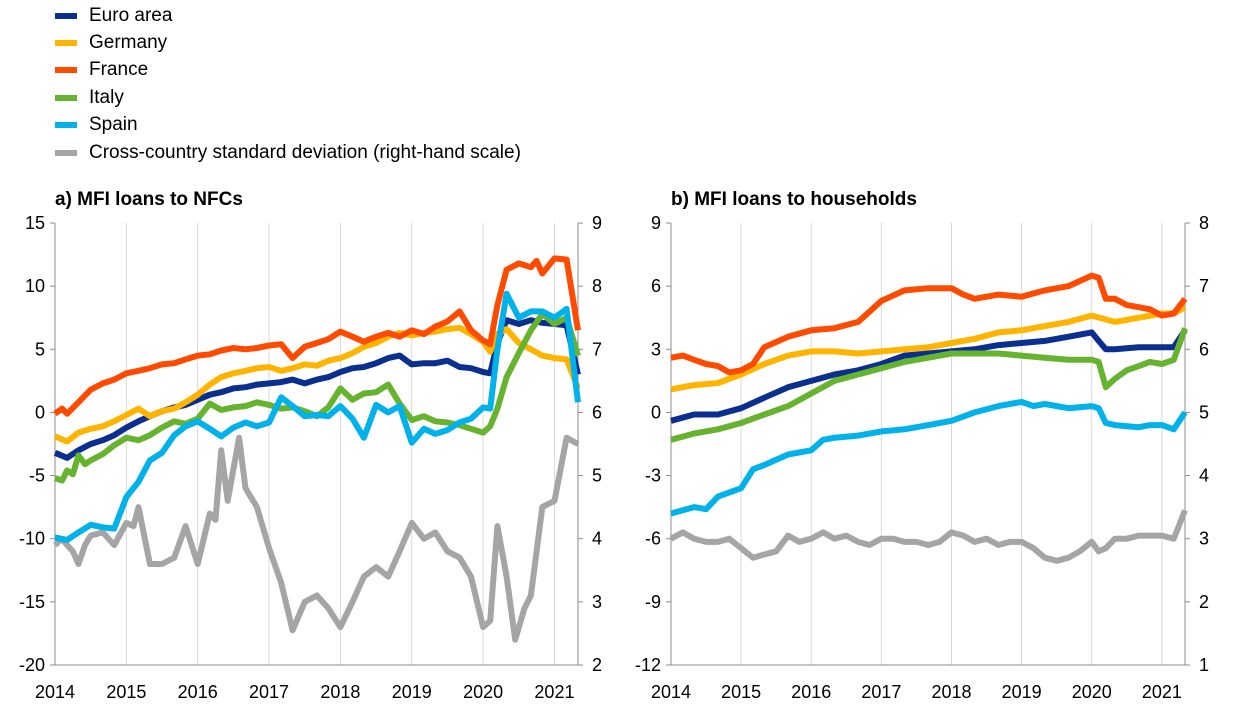 The image size is (1240, 712). What do you see at coordinates (1204, 665) in the screenshot?
I see `y-right-tick-label: 1` at bounding box center [1204, 665].